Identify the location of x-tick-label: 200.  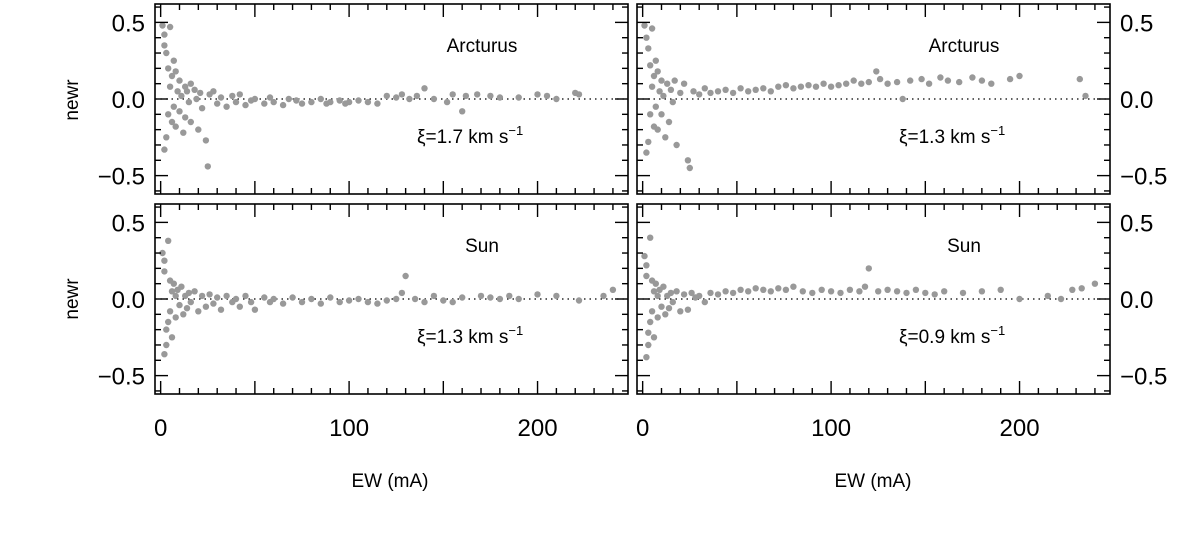
(538, 428).